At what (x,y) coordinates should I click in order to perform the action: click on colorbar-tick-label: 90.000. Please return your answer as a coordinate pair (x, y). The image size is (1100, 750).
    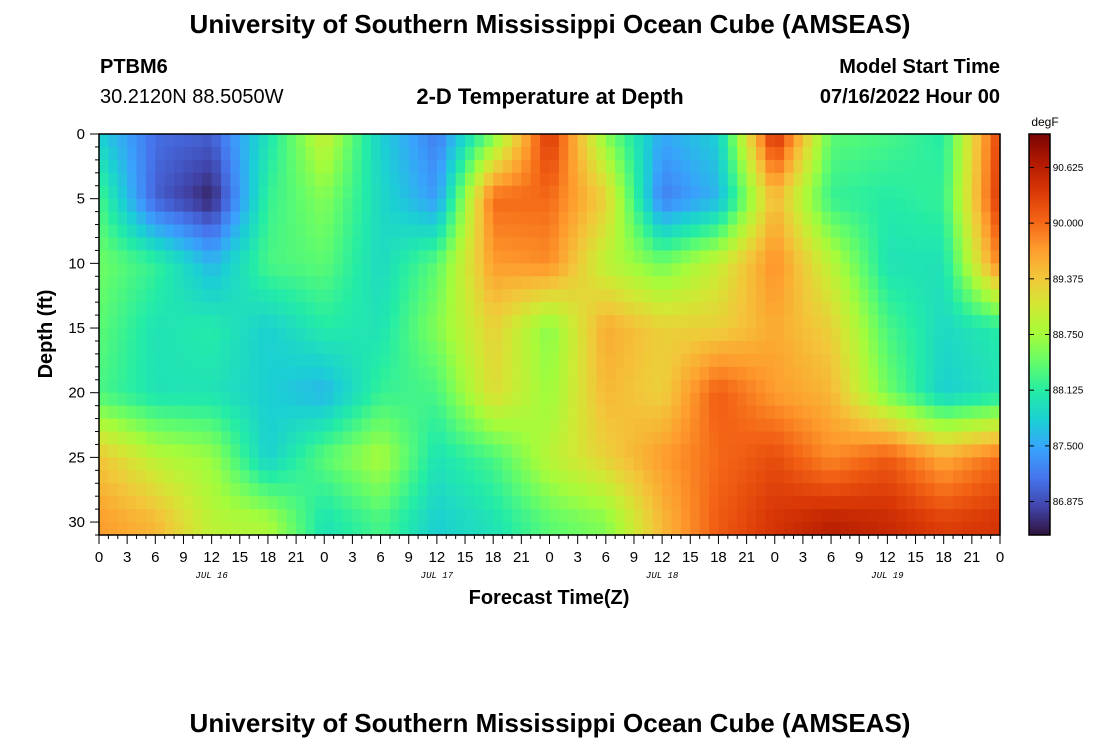
    Looking at the image, I should click on (1068, 224).